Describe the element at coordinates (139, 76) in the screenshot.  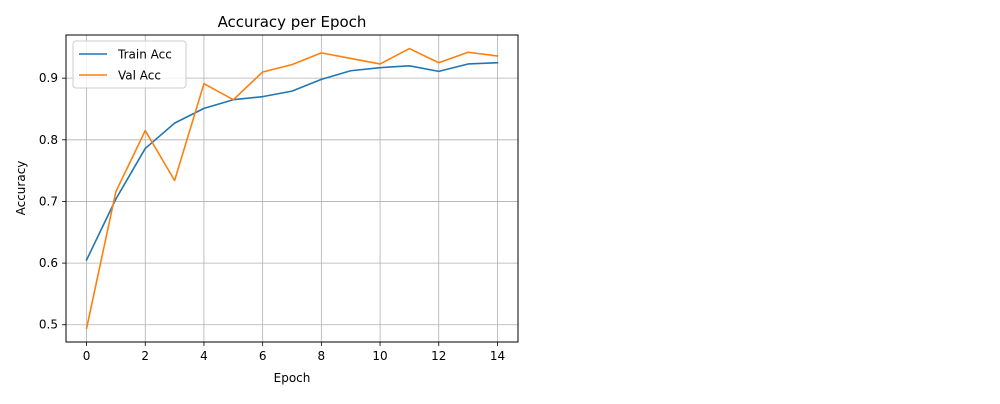
I see `legend-label-val-acc: Val Acc` at that location.